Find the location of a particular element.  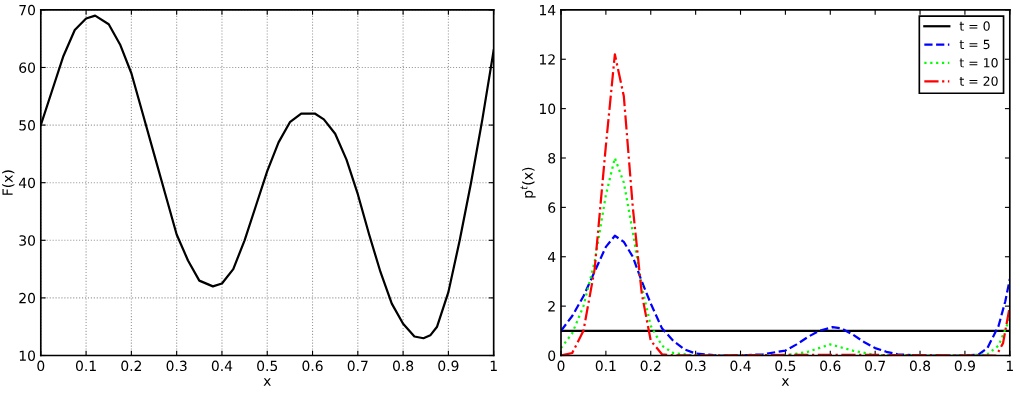

legend-label: t = 20 is located at coordinates (978, 81).